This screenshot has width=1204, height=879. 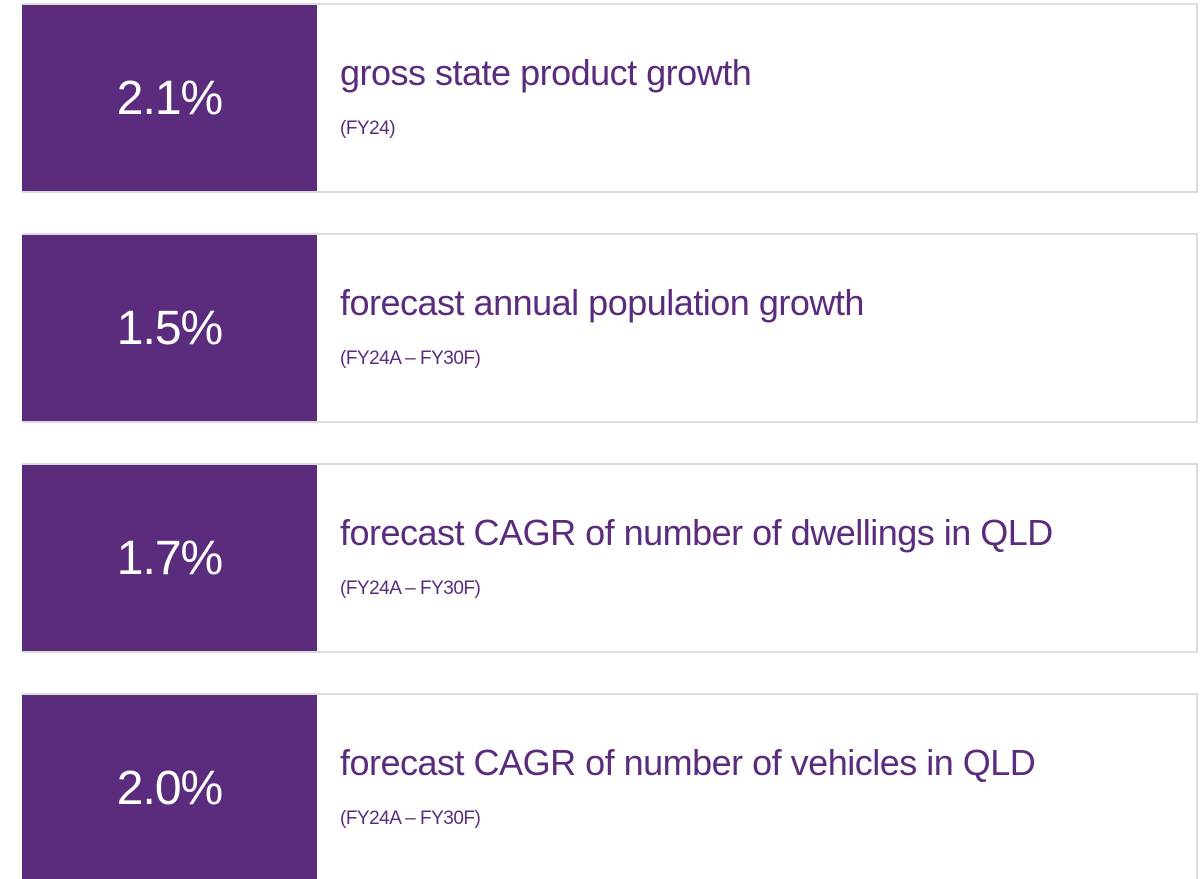 What do you see at coordinates (169, 787) in the screenshot?
I see `stat-value: 2.0%` at bounding box center [169, 787].